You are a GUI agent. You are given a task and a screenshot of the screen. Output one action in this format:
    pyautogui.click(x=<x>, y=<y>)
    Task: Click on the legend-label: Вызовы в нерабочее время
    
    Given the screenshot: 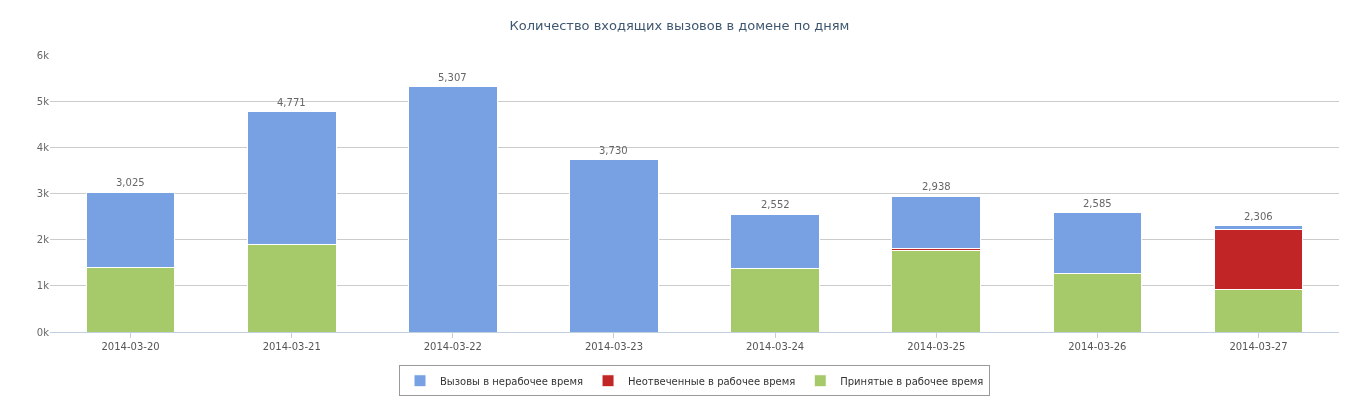 What is the action you would take?
    pyautogui.click(x=512, y=381)
    